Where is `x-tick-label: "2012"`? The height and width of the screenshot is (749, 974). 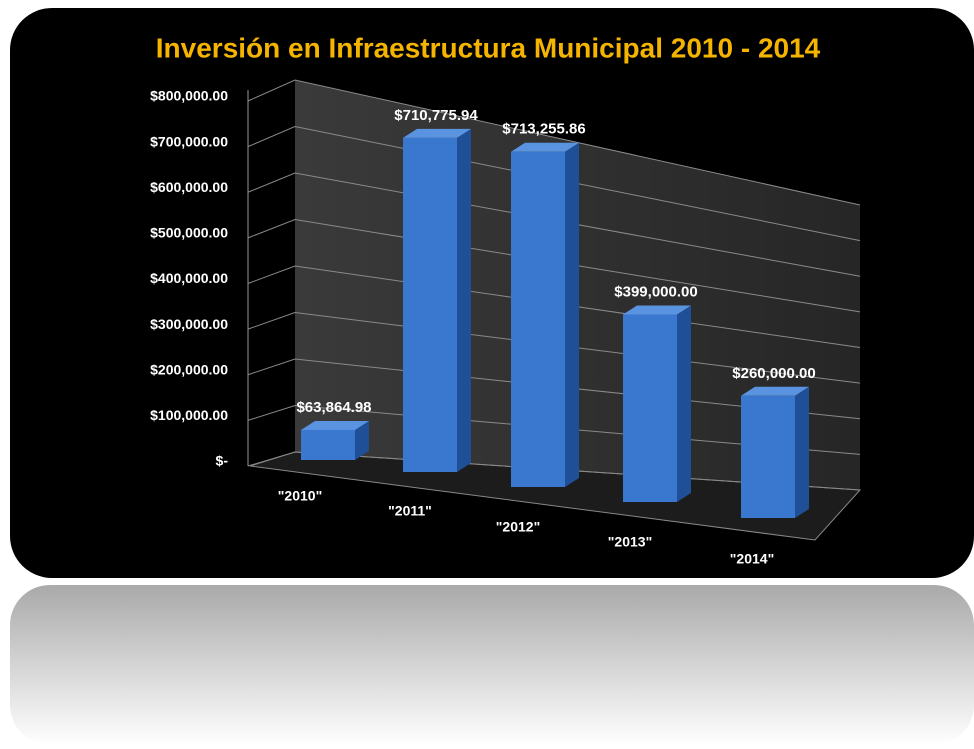
x-tick-label: "2012" is located at coordinates (518, 527).